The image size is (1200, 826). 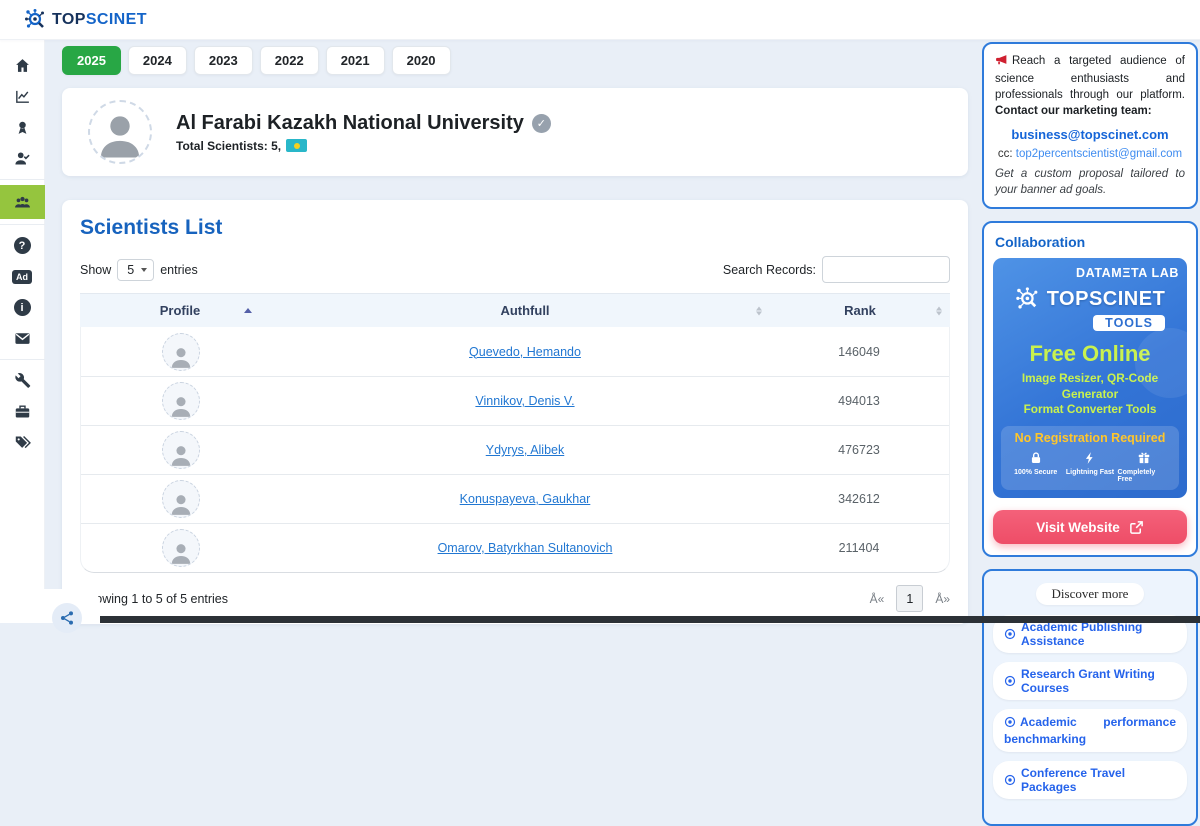 What do you see at coordinates (859, 352) in the screenshot?
I see `scientist-rank: 146049` at bounding box center [859, 352].